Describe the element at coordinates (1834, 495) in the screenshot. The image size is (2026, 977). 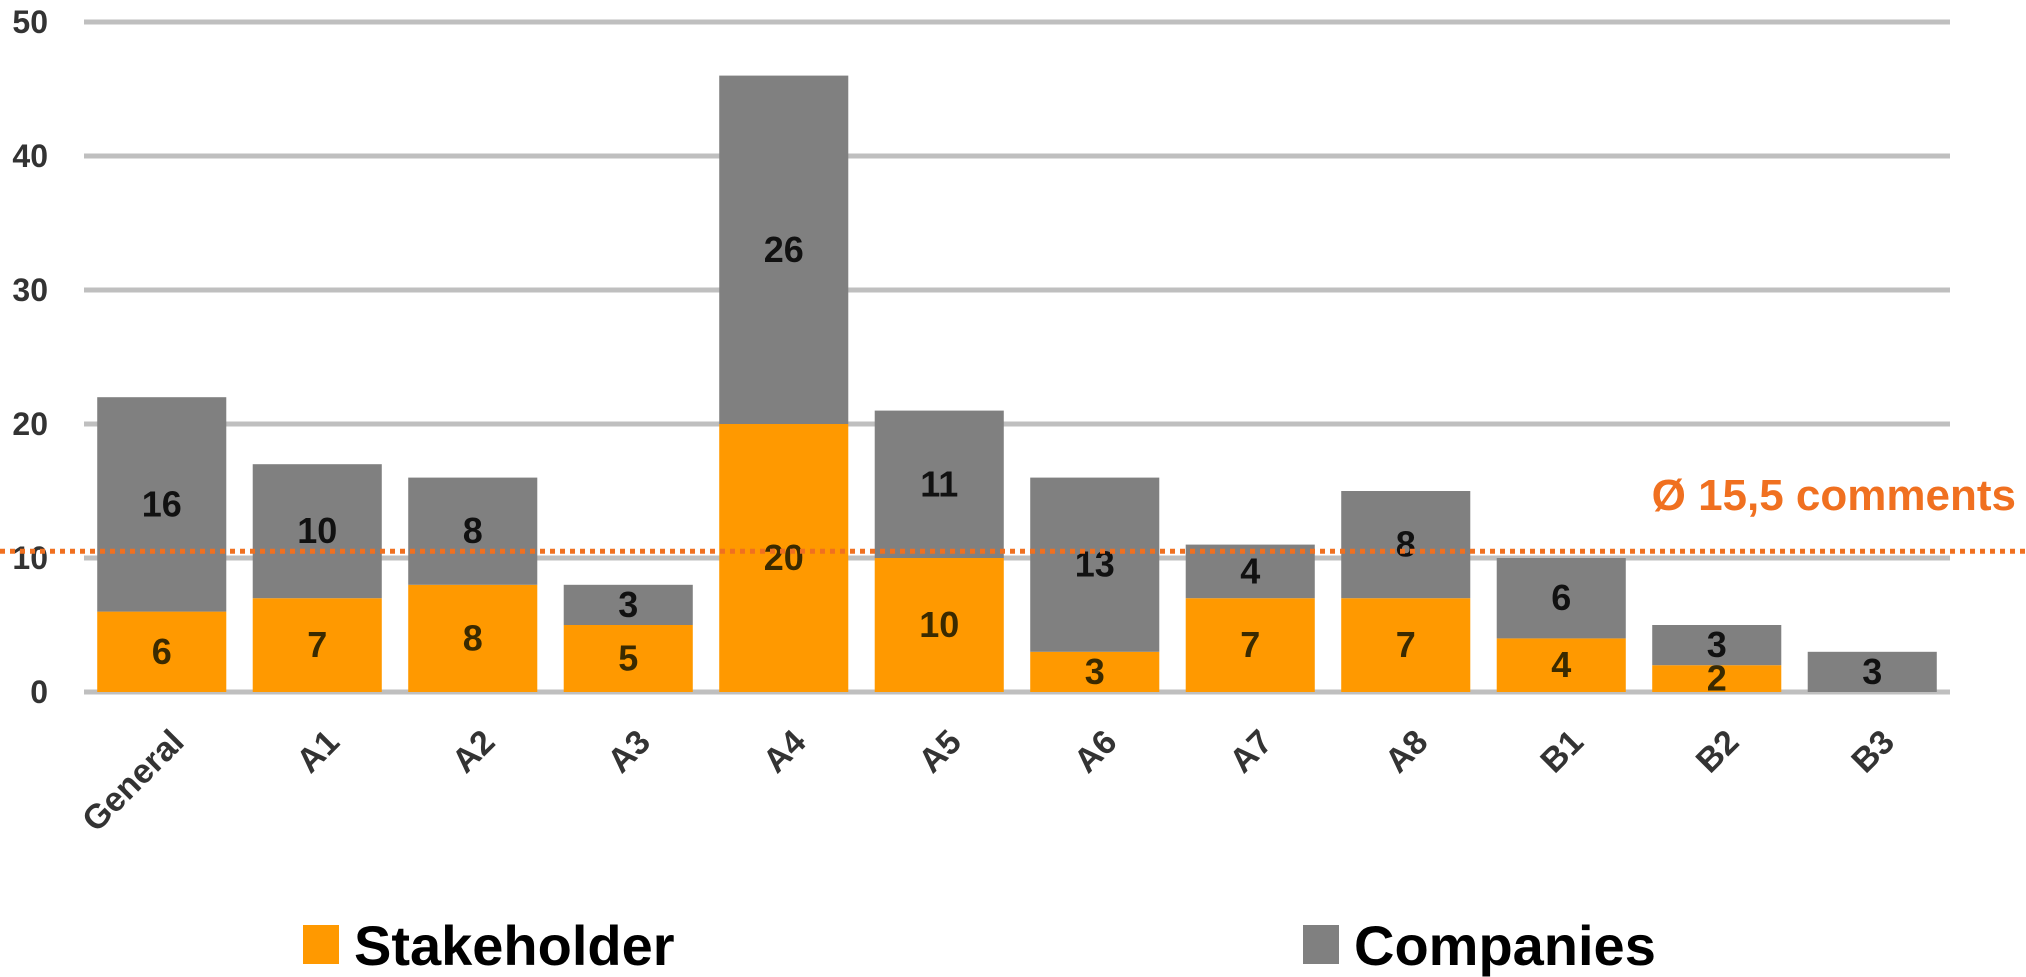
I see `average-label: Ø 15,5 comments` at that location.